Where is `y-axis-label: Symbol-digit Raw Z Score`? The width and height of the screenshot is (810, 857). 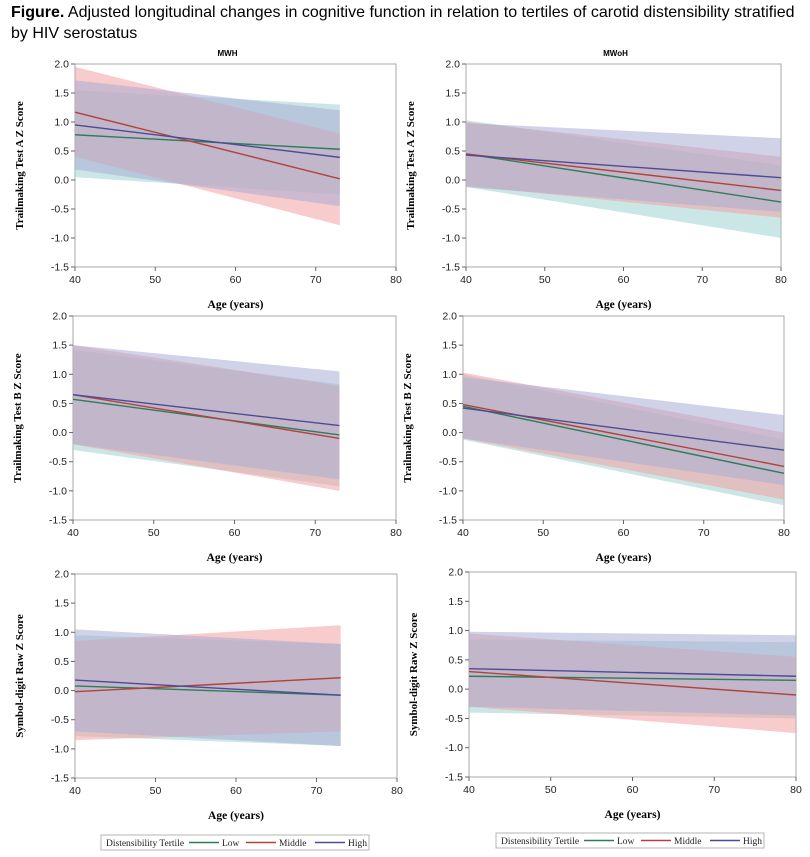
y-axis-label: Symbol-digit Raw Z Score is located at coordinates (414, 675).